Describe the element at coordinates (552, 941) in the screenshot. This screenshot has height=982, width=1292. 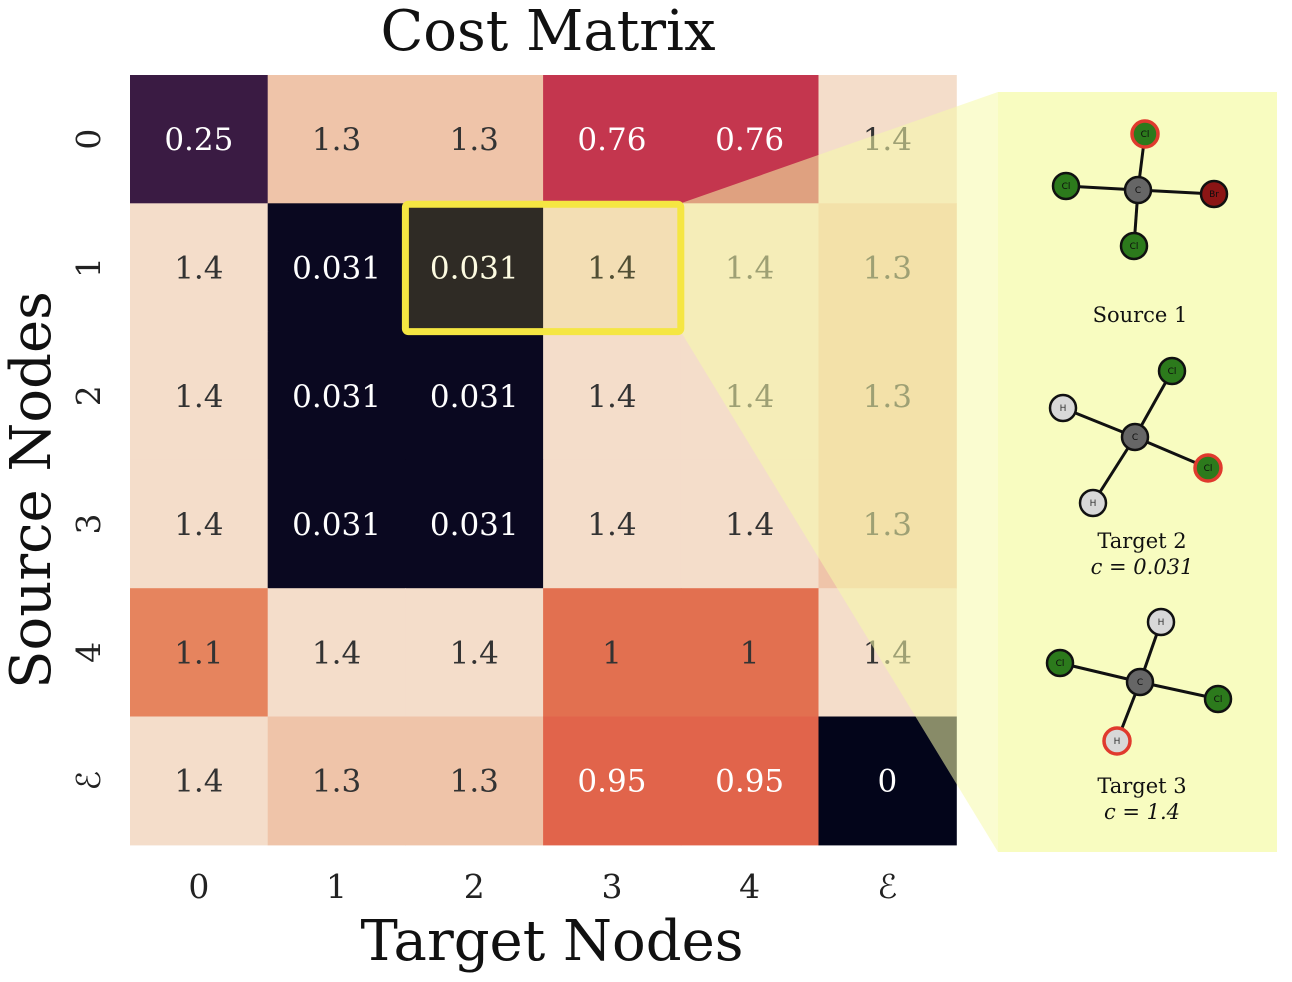
I see `x-axis-label: Target Nodes` at that location.